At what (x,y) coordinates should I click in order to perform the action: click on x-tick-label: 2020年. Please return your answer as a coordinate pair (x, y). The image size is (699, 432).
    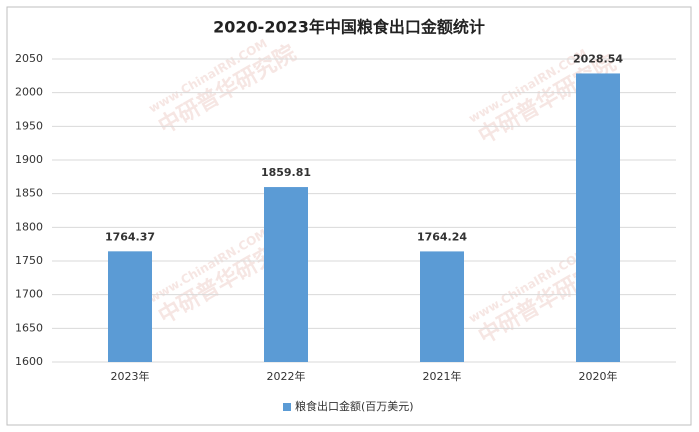
    Looking at the image, I should click on (598, 376).